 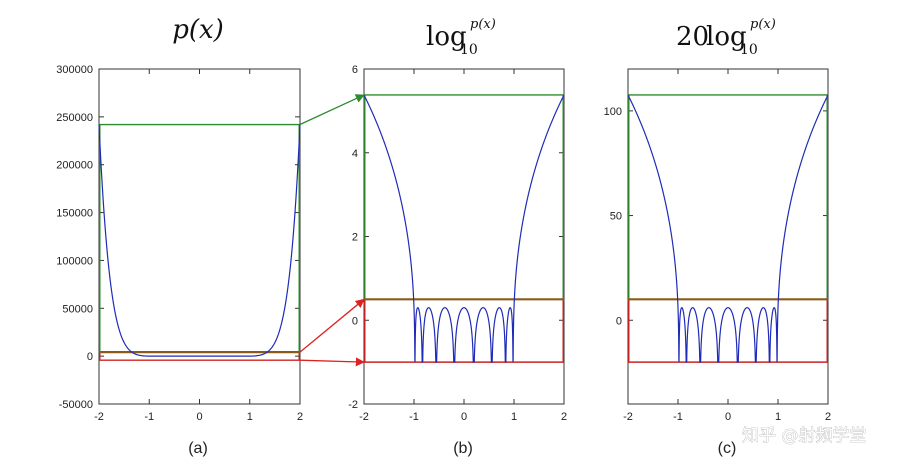 I want to click on y-tick-label: -2, so click(x=353, y=405).